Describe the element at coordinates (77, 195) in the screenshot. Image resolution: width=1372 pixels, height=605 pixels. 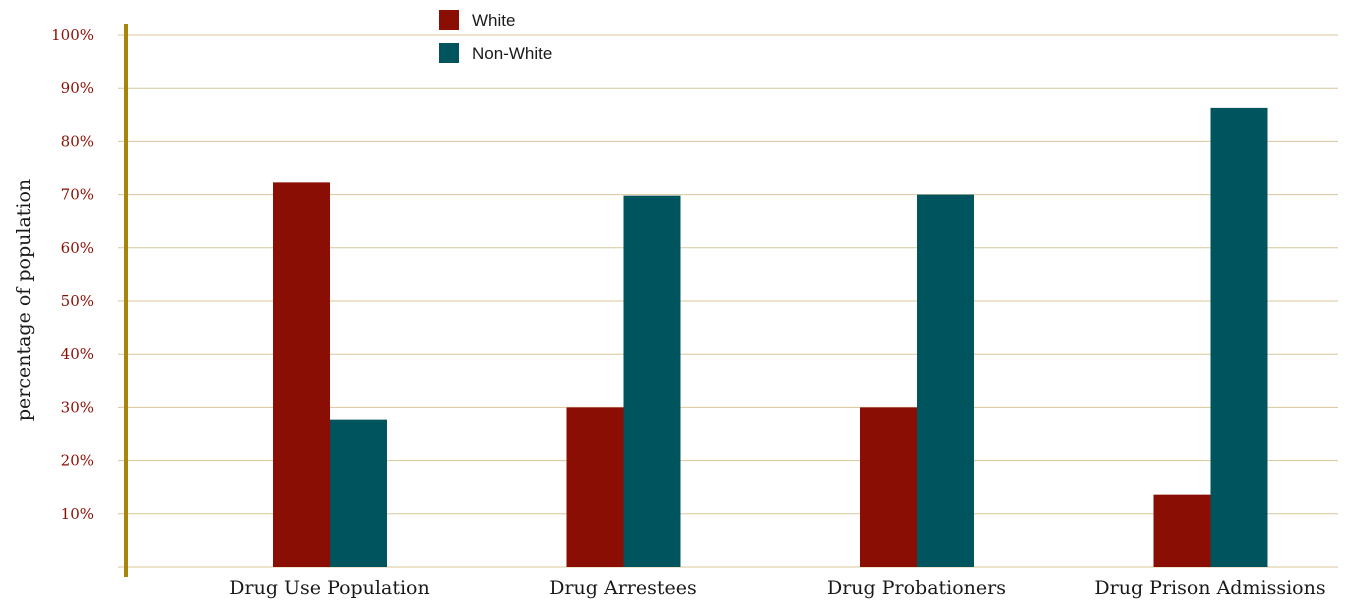
I see `y-tick-label: 70%` at that location.